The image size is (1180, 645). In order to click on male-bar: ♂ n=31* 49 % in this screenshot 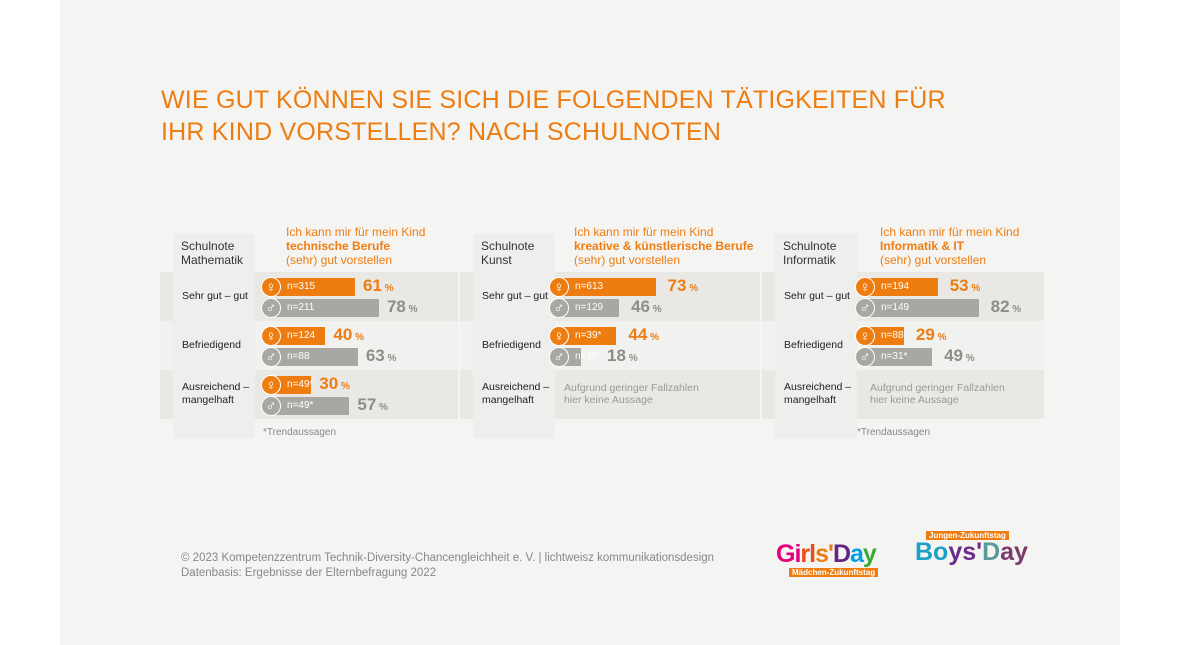, I will do `click(915, 356)`.